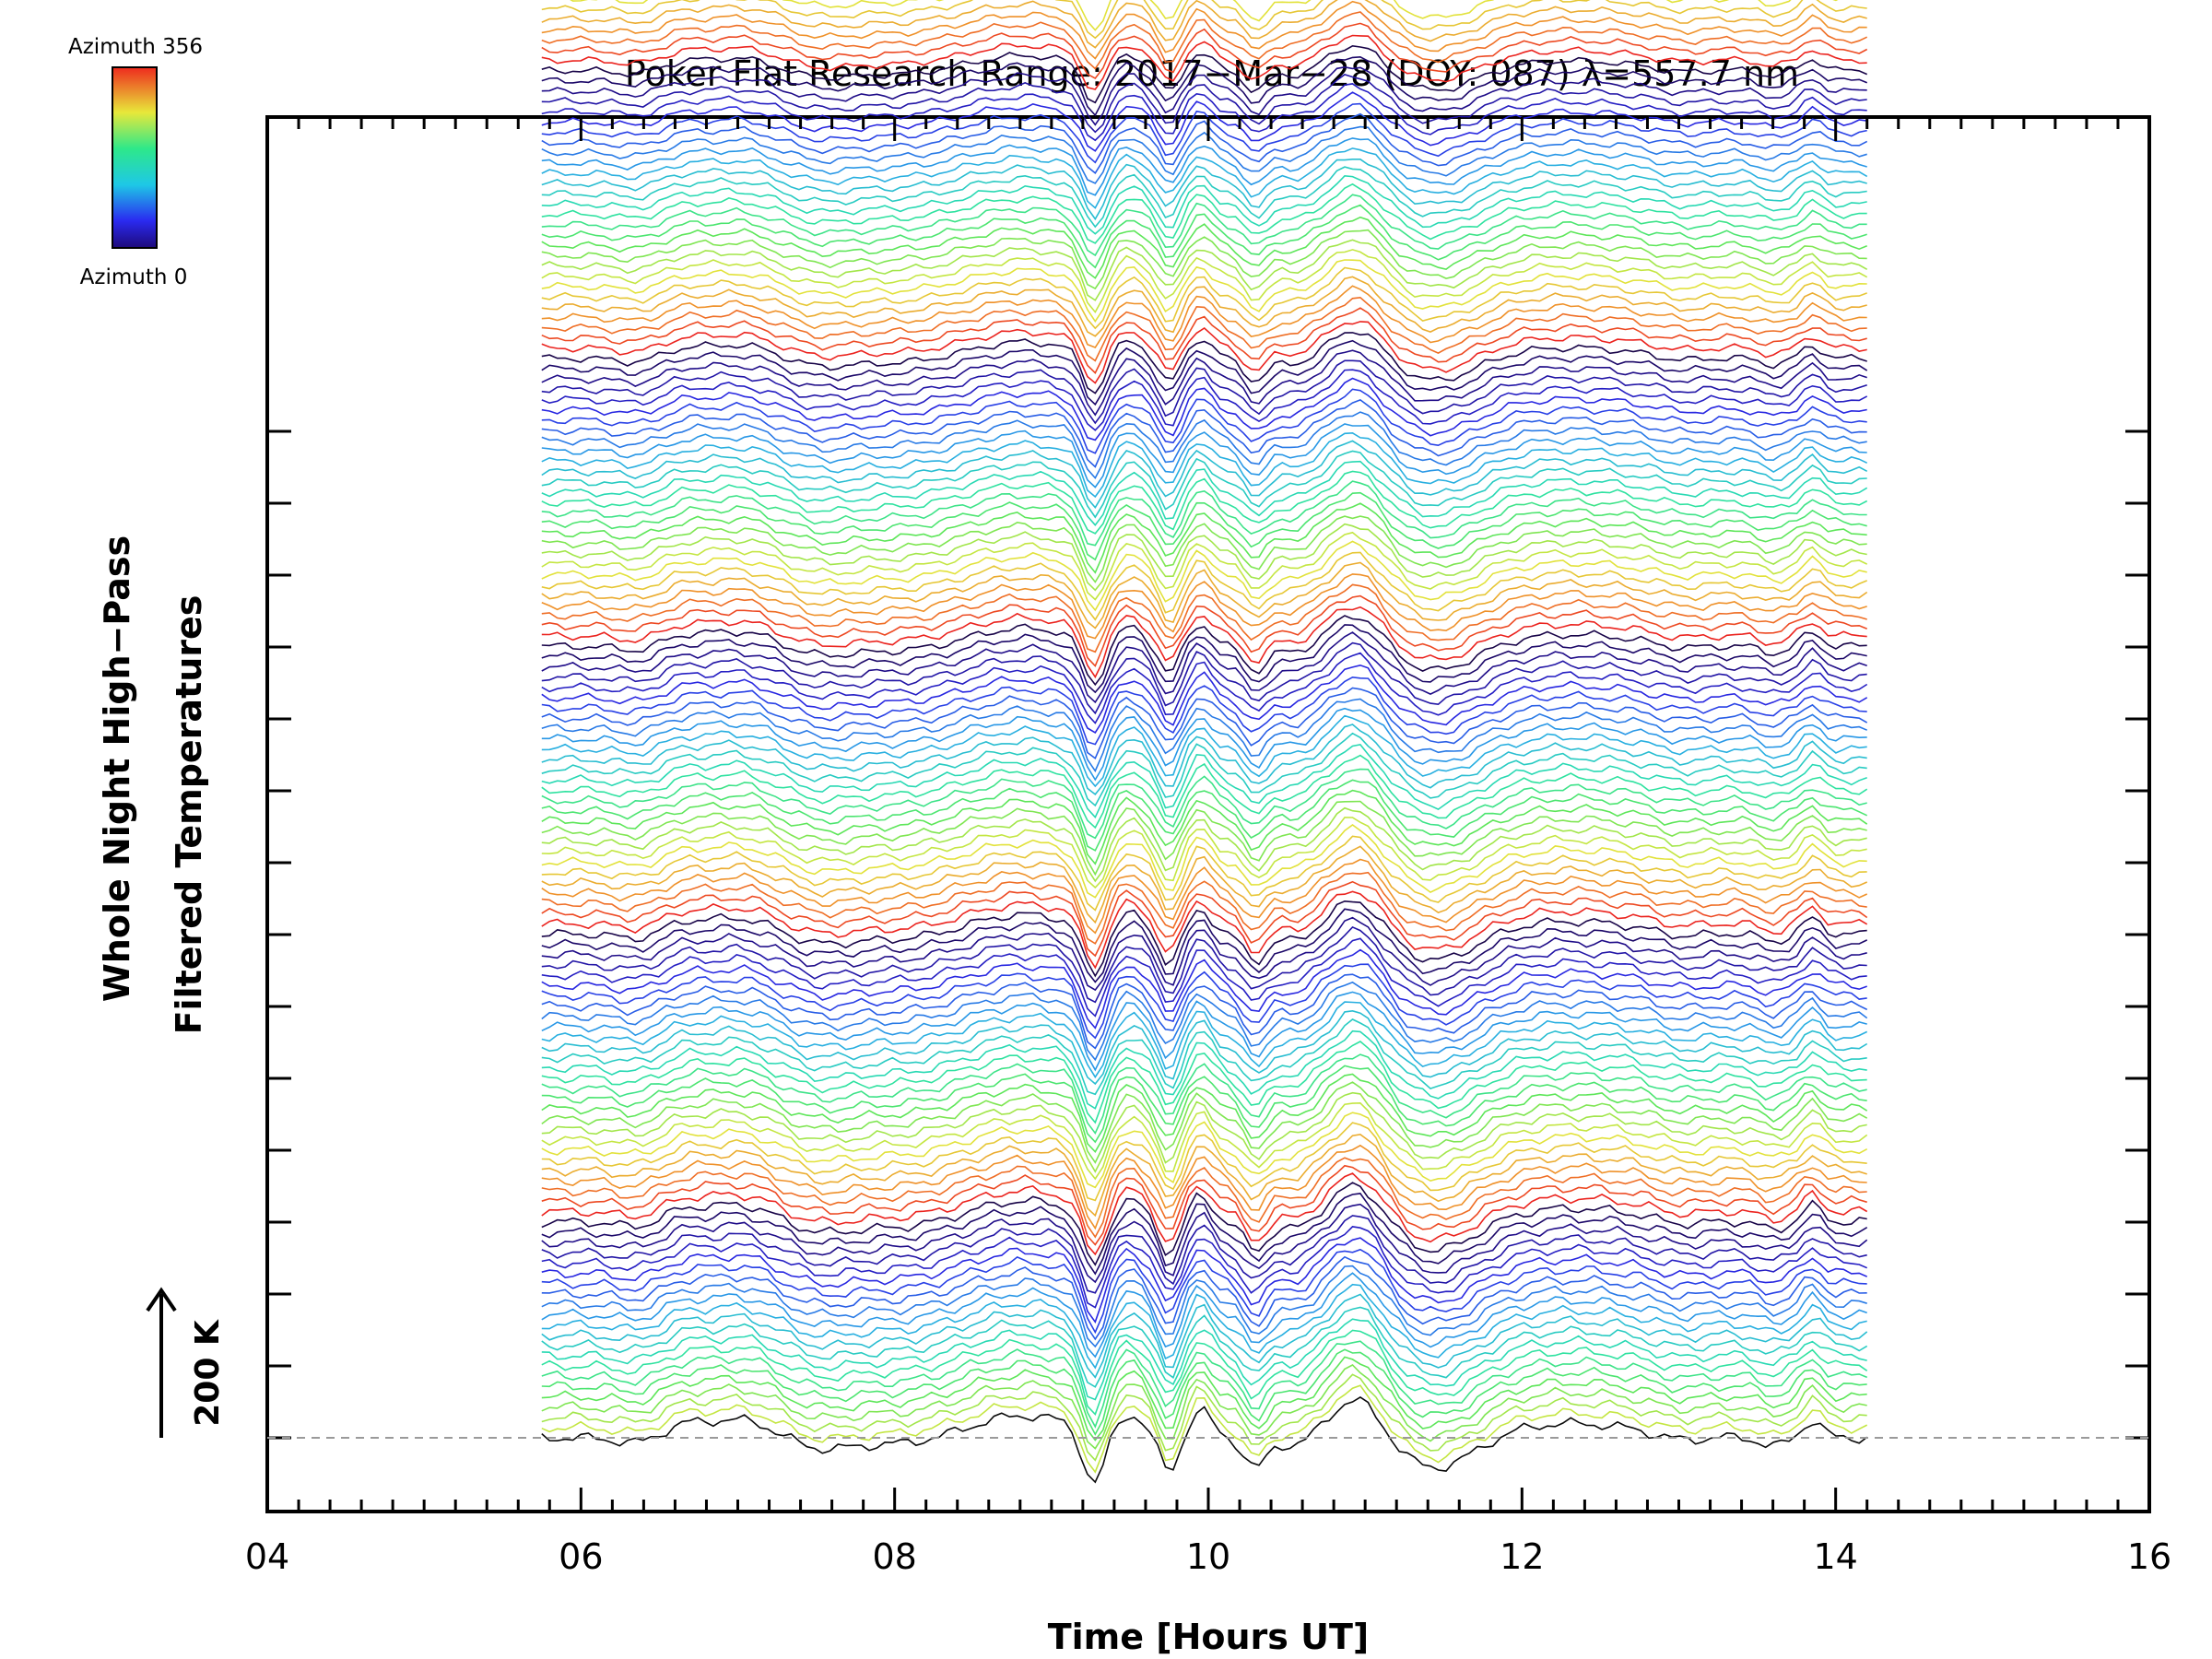 The height and width of the screenshot is (1659, 2212). What do you see at coordinates (117, 768) in the screenshot?
I see `y-axis-label-line1: Whole Night High−Pass` at bounding box center [117, 768].